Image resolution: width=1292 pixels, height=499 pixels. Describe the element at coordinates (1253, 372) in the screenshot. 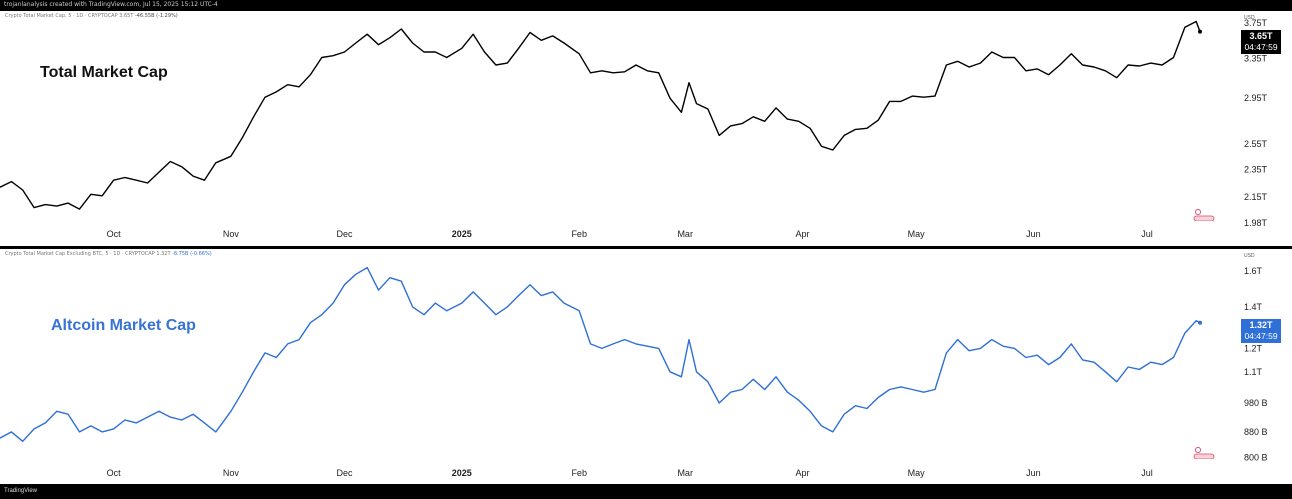

I see `y-tick-label: 1.1T` at that location.